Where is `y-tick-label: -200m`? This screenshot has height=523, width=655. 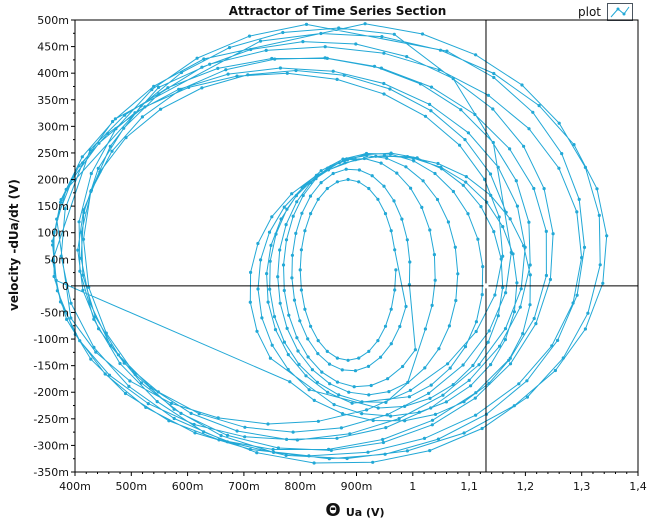 y-tick-label: -200m is located at coordinates (51, 392).